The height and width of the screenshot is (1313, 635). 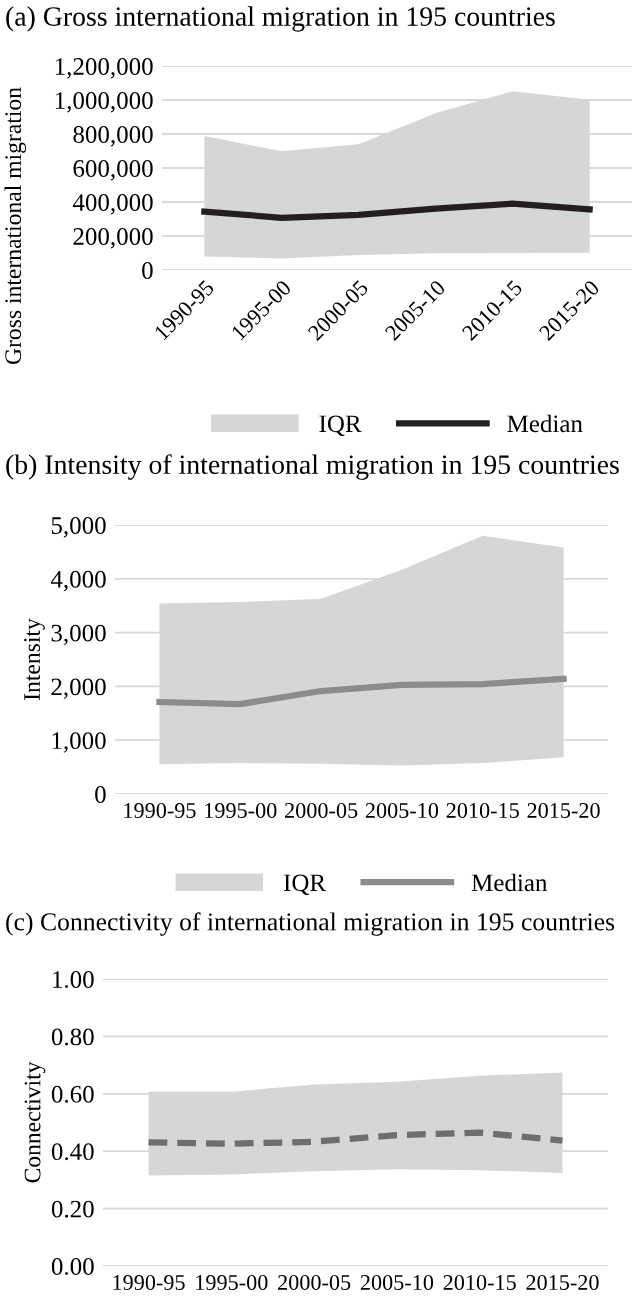 I want to click on y-axis-title: Connectivity, so click(x=35, y=1122).